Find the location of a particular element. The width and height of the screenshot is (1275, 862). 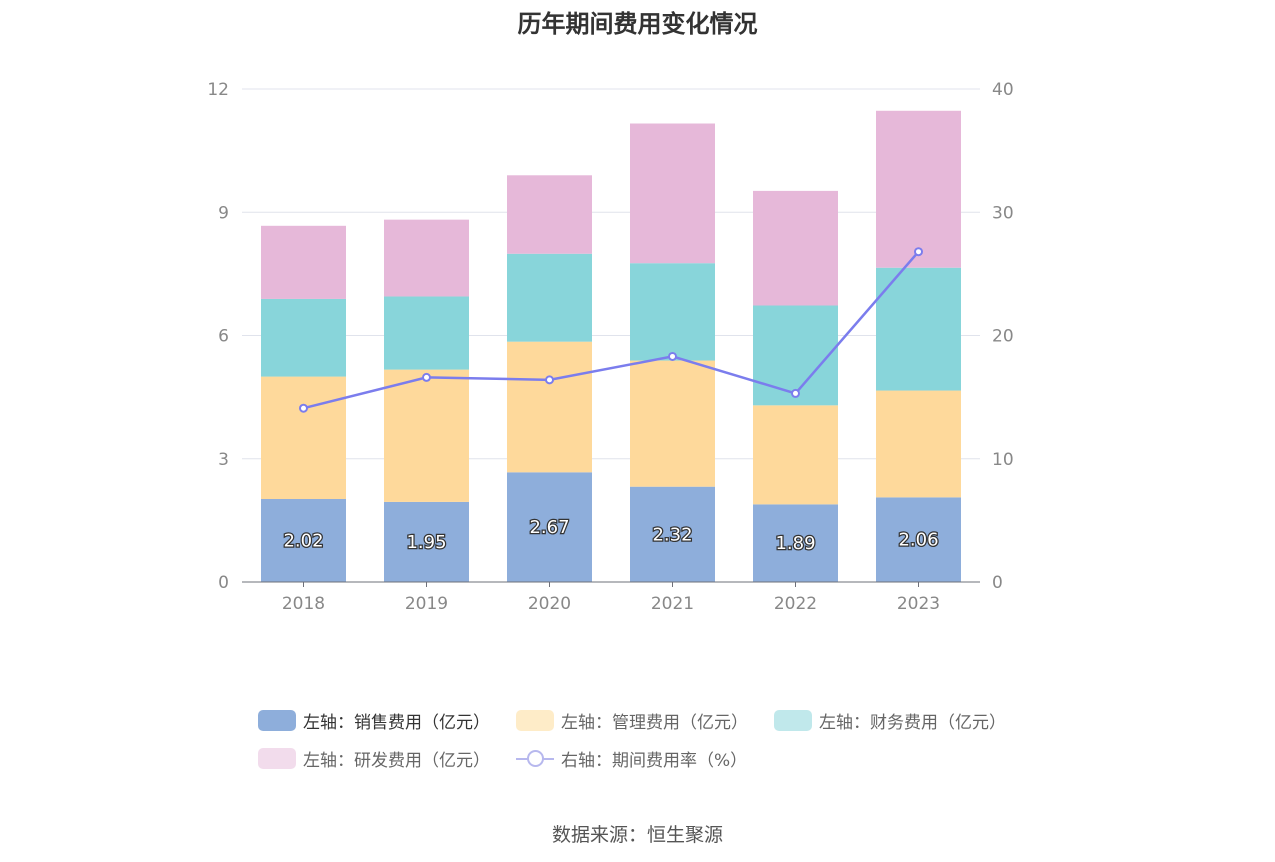

legend-label-rnd: 左轴：研发费用（亿元） is located at coordinates (396, 761).